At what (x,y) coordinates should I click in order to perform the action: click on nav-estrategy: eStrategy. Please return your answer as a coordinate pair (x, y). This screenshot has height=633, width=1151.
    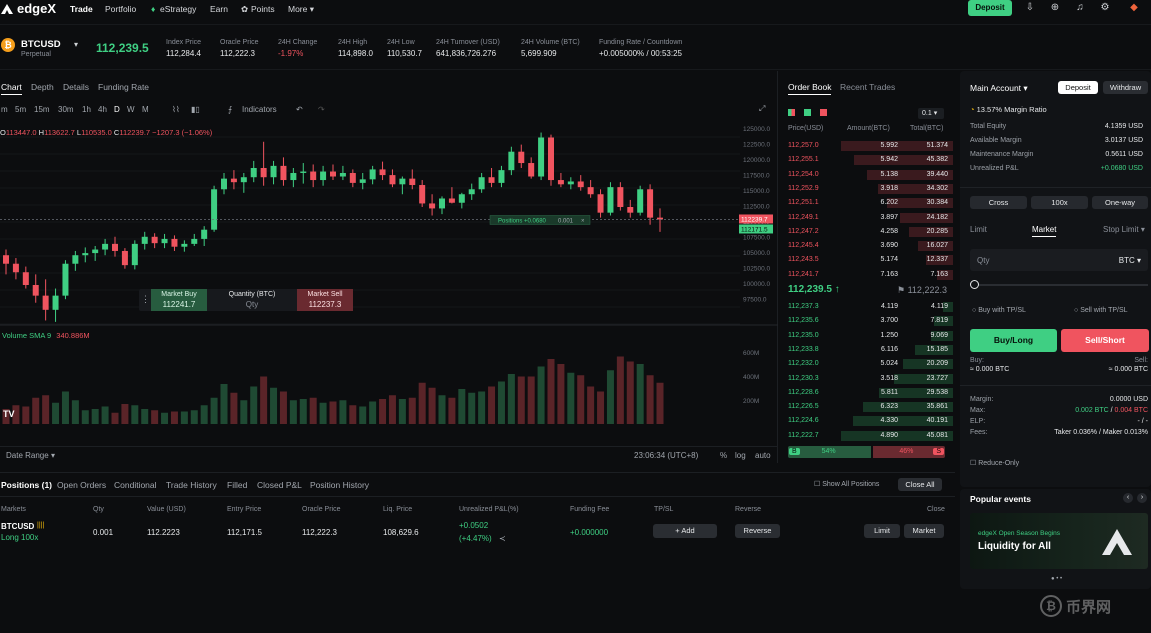
    Looking at the image, I should click on (178, 9).